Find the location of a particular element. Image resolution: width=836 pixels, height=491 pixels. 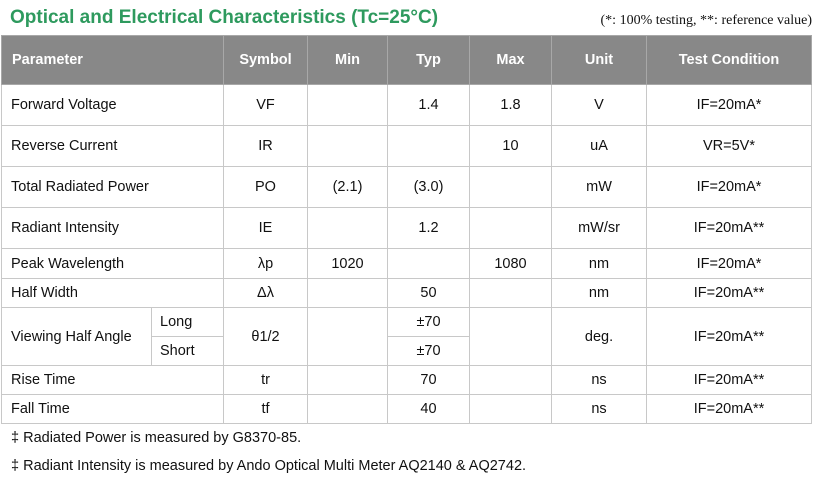

cell-parameter: Forward Voltage is located at coordinates (112, 105).